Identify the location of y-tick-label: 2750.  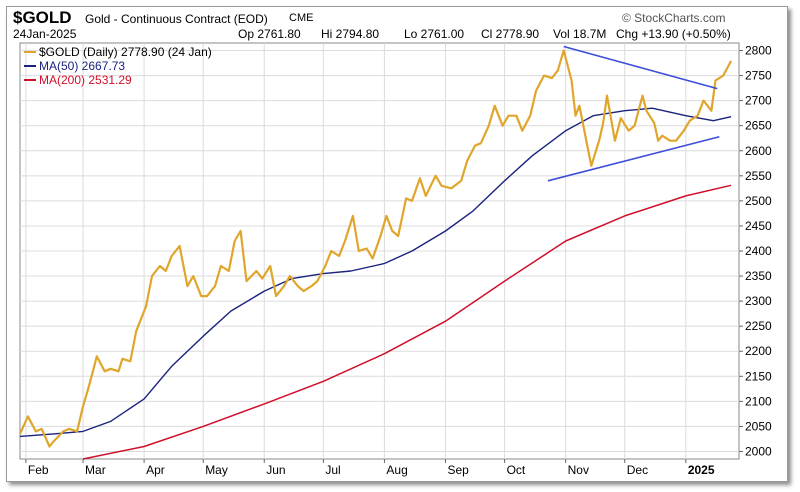
(758, 76).